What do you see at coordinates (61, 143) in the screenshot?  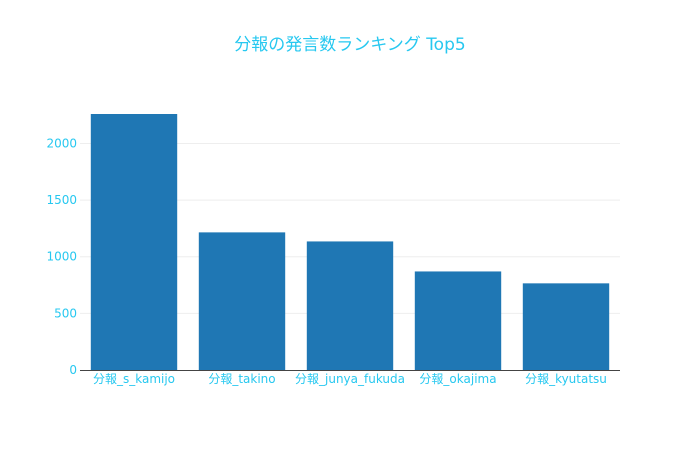 I see `y-tick-label: 2000` at bounding box center [61, 143].